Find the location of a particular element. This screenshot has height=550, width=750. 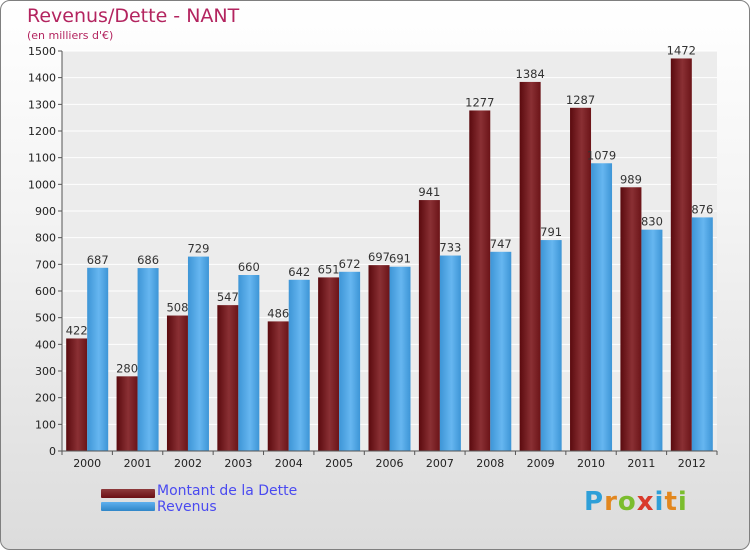

data-label: 1384 is located at coordinates (530, 74).